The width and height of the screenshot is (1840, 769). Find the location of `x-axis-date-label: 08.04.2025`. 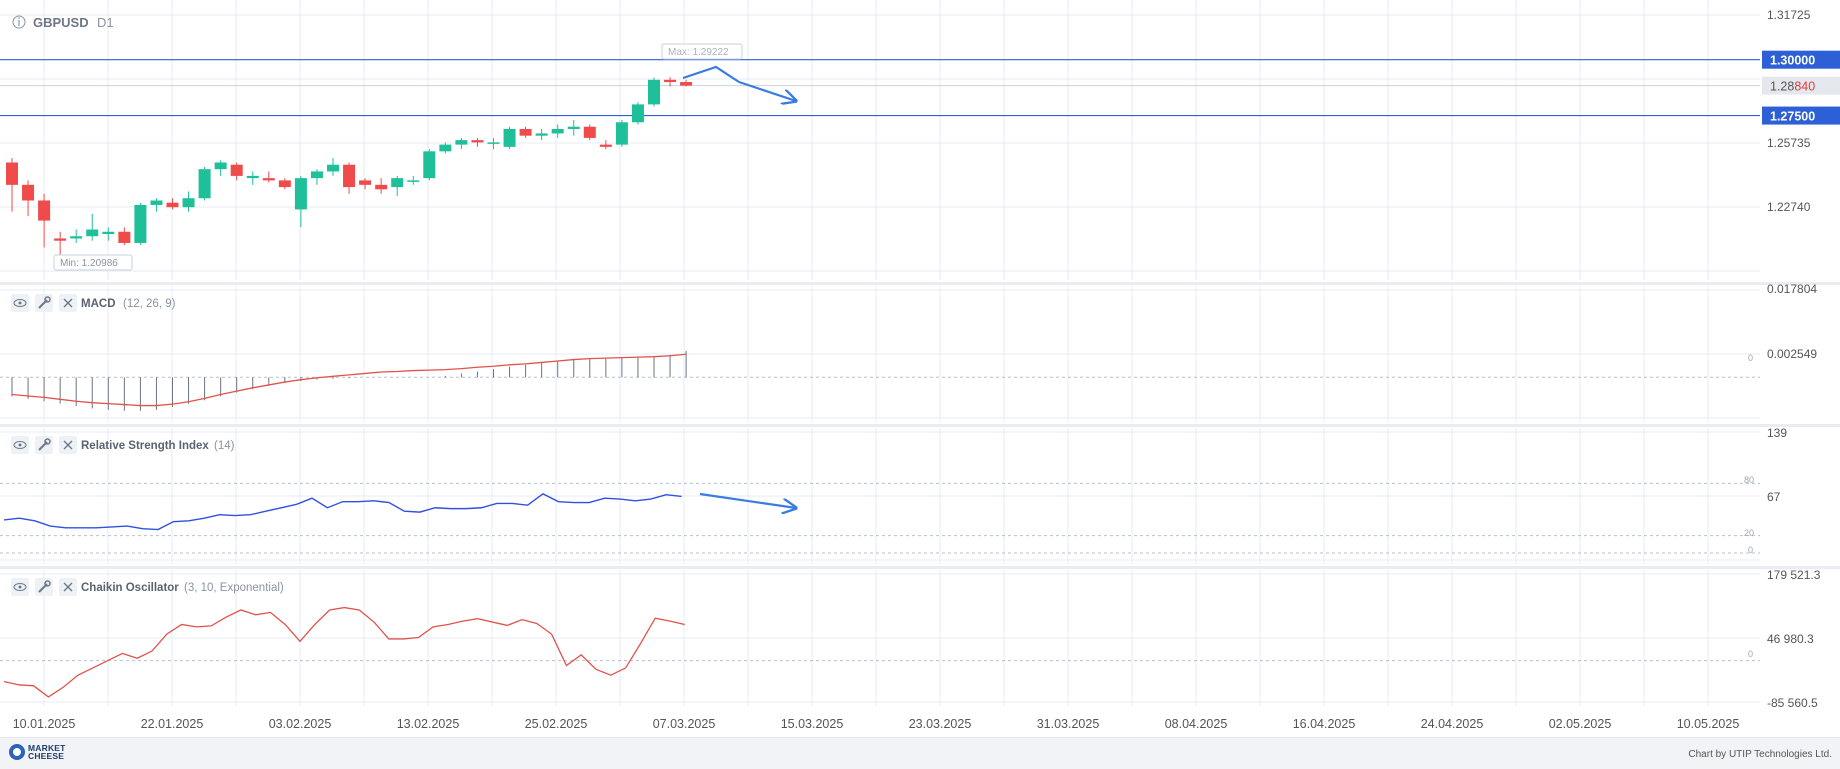

x-axis-date-label: 08.04.2025 is located at coordinates (1196, 724).